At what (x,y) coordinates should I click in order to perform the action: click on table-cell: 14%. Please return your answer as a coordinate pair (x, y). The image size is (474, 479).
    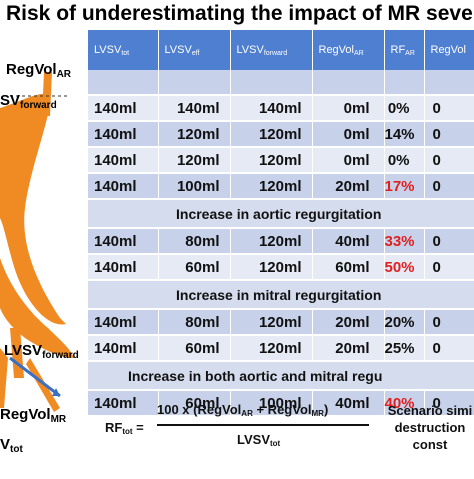
    Looking at the image, I should click on (404, 134).